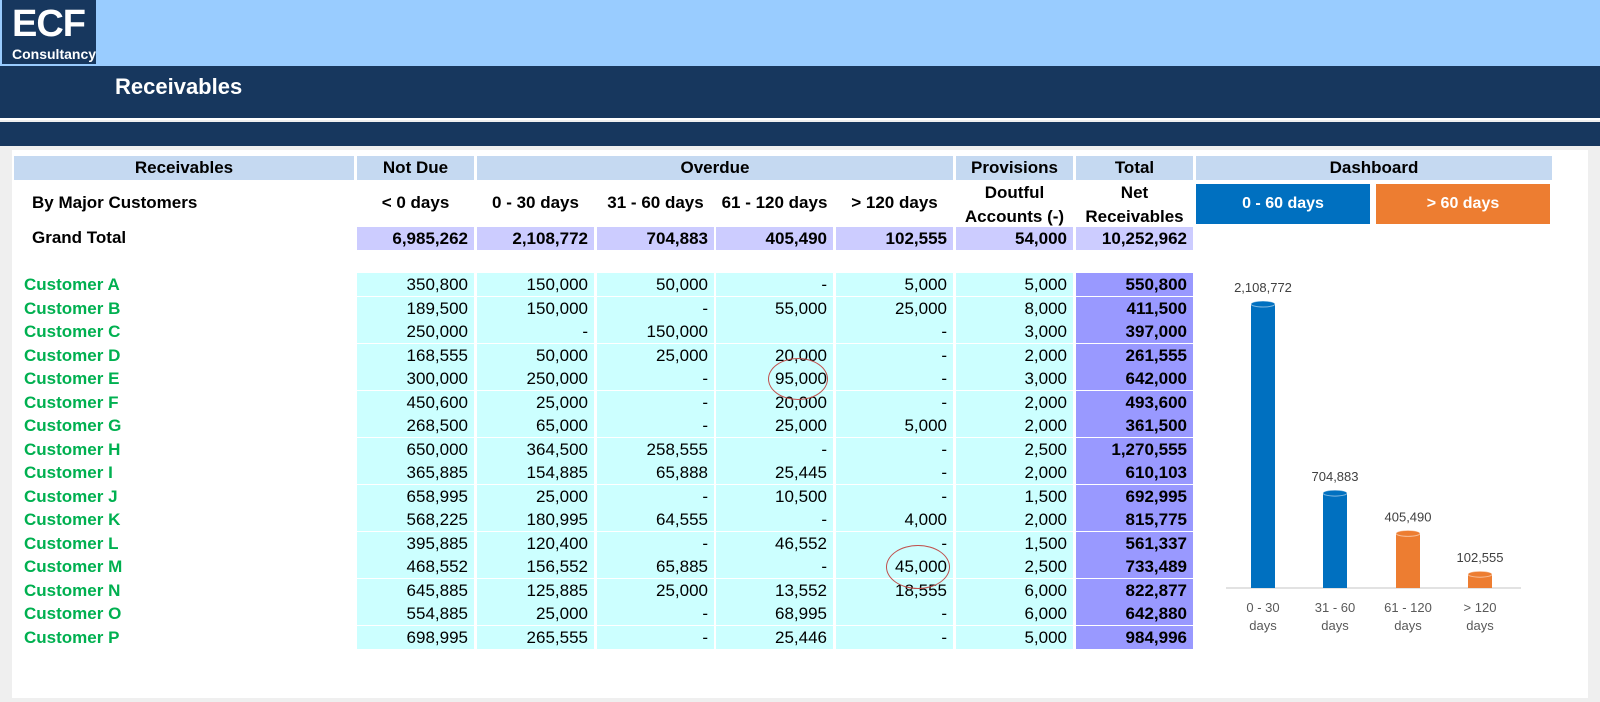 Image resolution: width=1600 pixels, height=702 pixels. Describe the element at coordinates (1408, 560) in the screenshot. I see `chart-bar` at that location.